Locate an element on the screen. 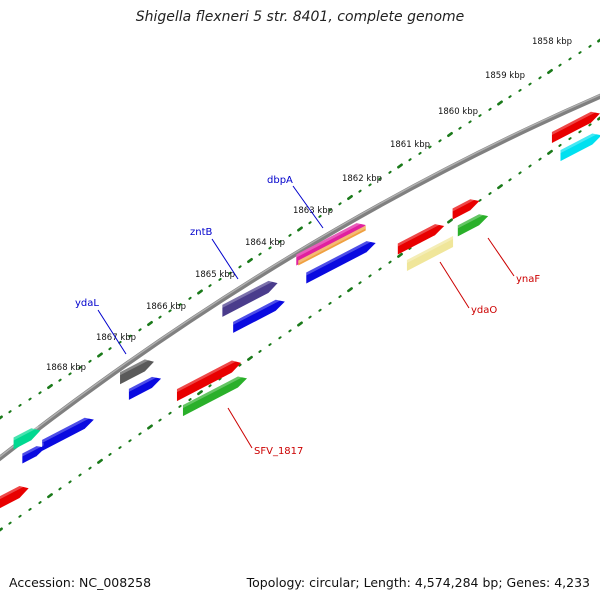  gene-green-ynaF-body is located at coordinates (473, 225).